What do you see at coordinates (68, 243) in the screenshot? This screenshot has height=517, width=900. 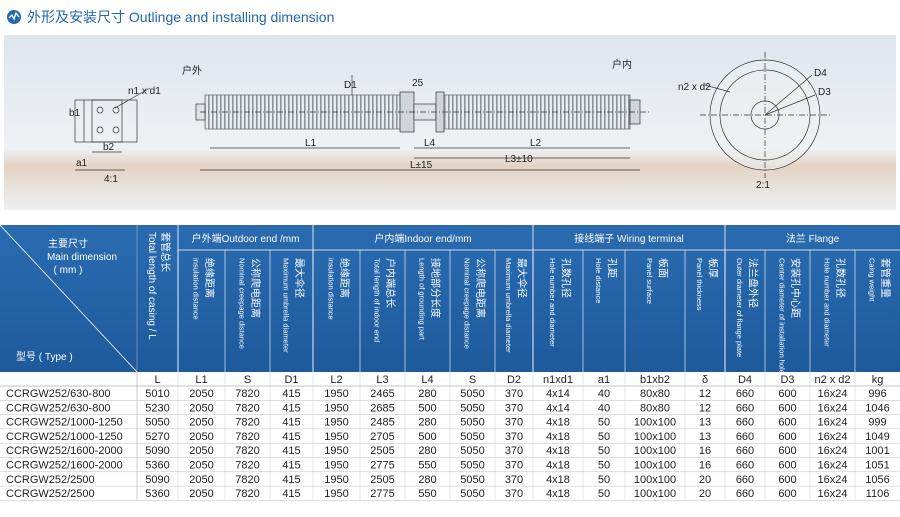 I see `corner-zh: 主要尺寸` at bounding box center [68, 243].